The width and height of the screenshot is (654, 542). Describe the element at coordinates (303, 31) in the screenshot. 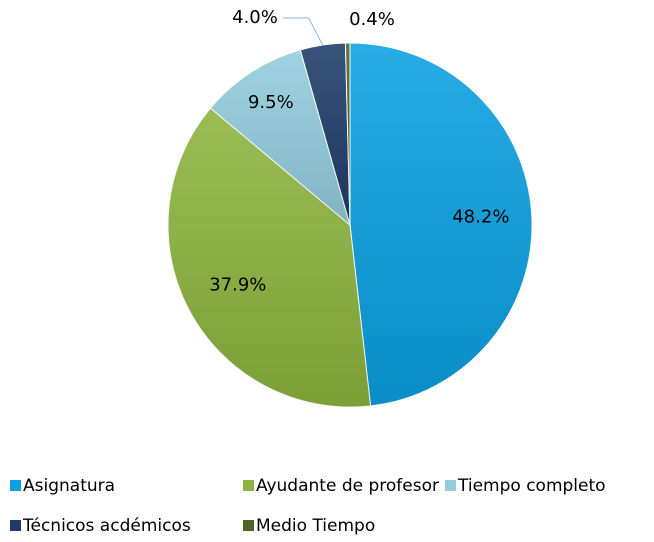

I see `leader-line` at that location.